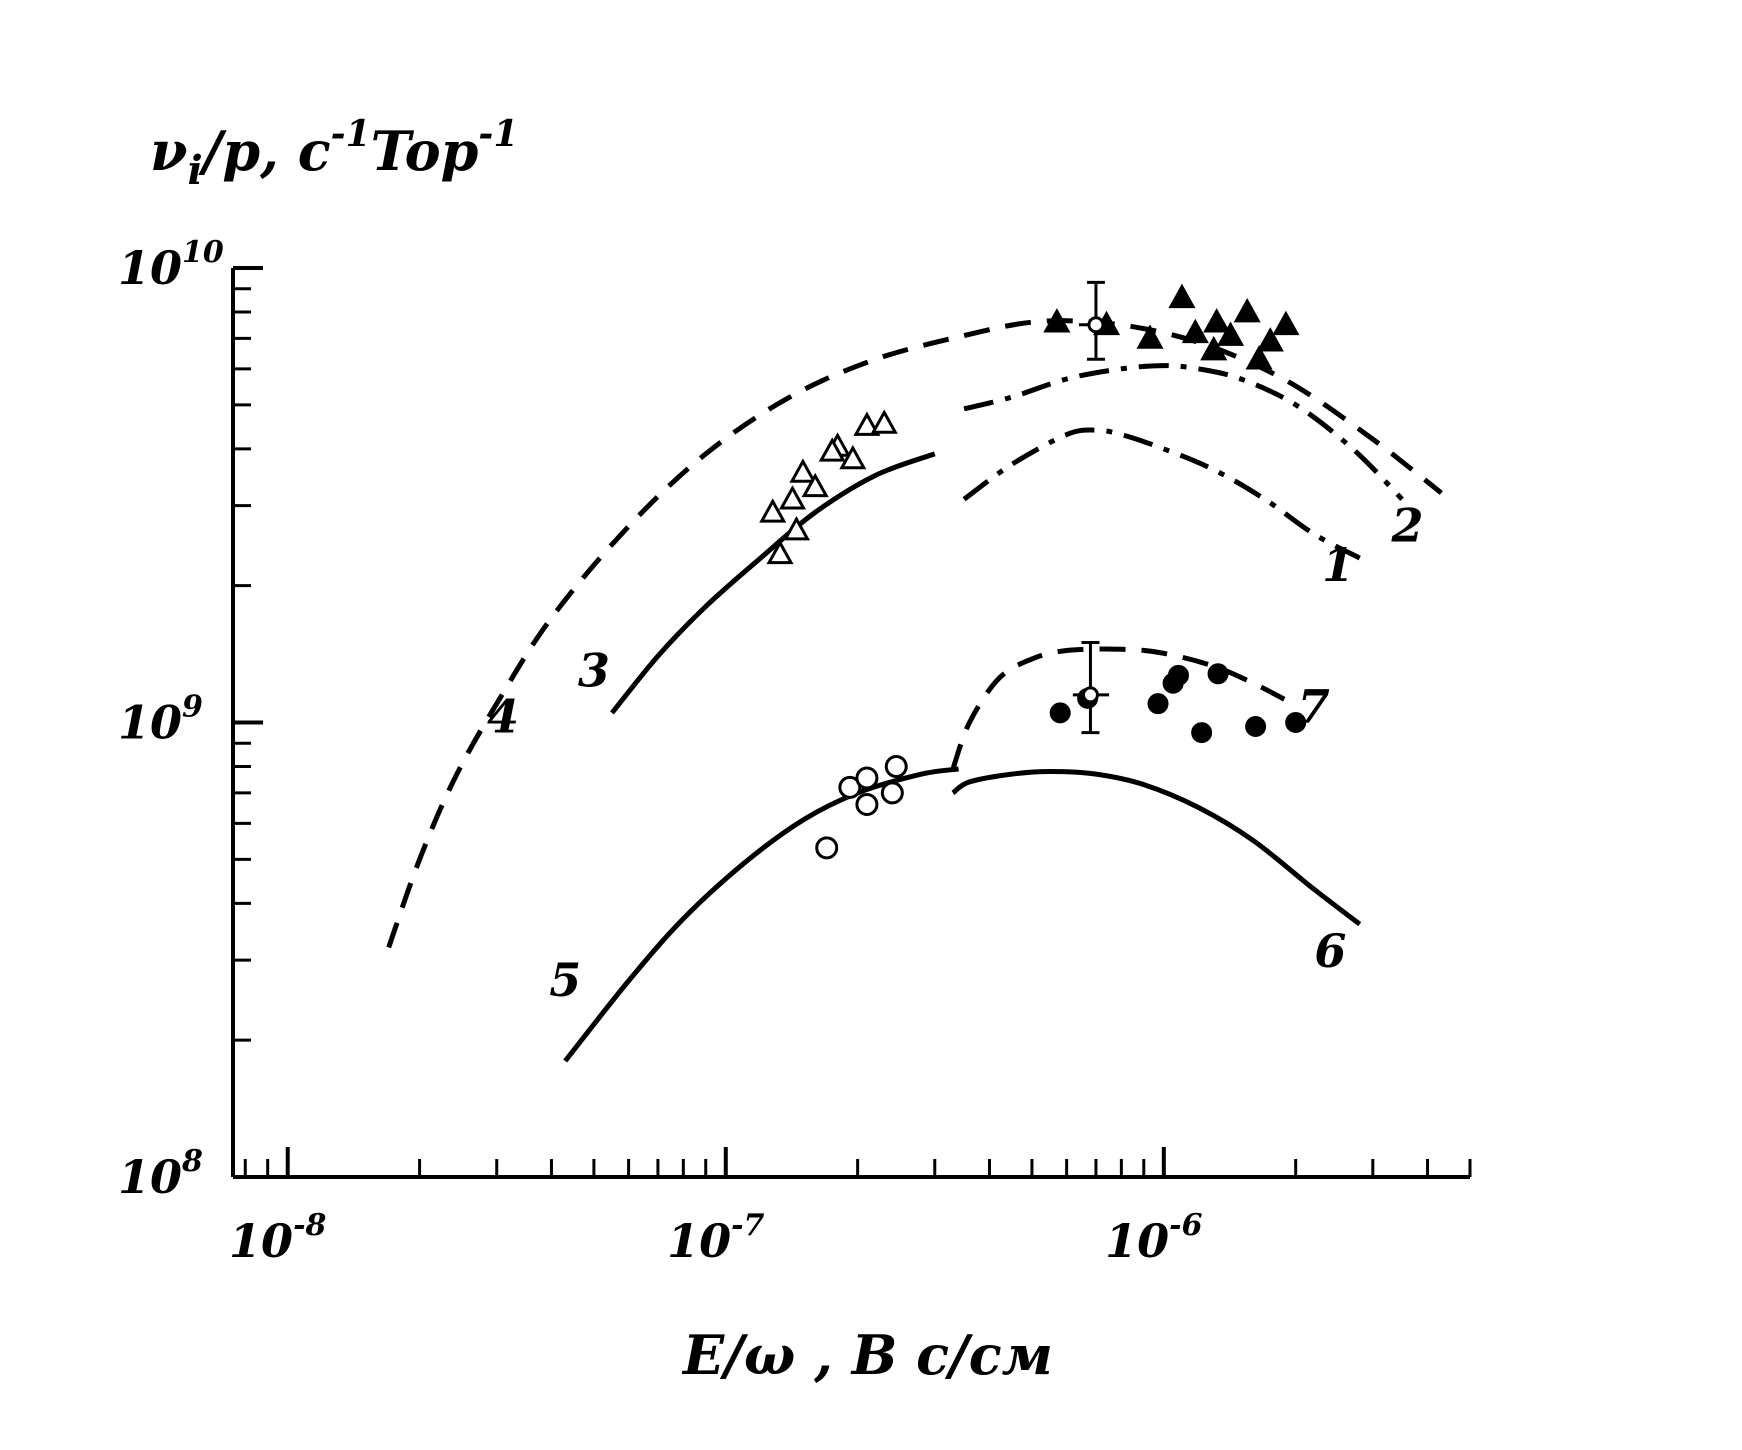 This screenshot has width=1742, height=1450. What do you see at coordinates (1330, 951) in the screenshot?
I see `curve-label-6: 6` at bounding box center [1330, 951].